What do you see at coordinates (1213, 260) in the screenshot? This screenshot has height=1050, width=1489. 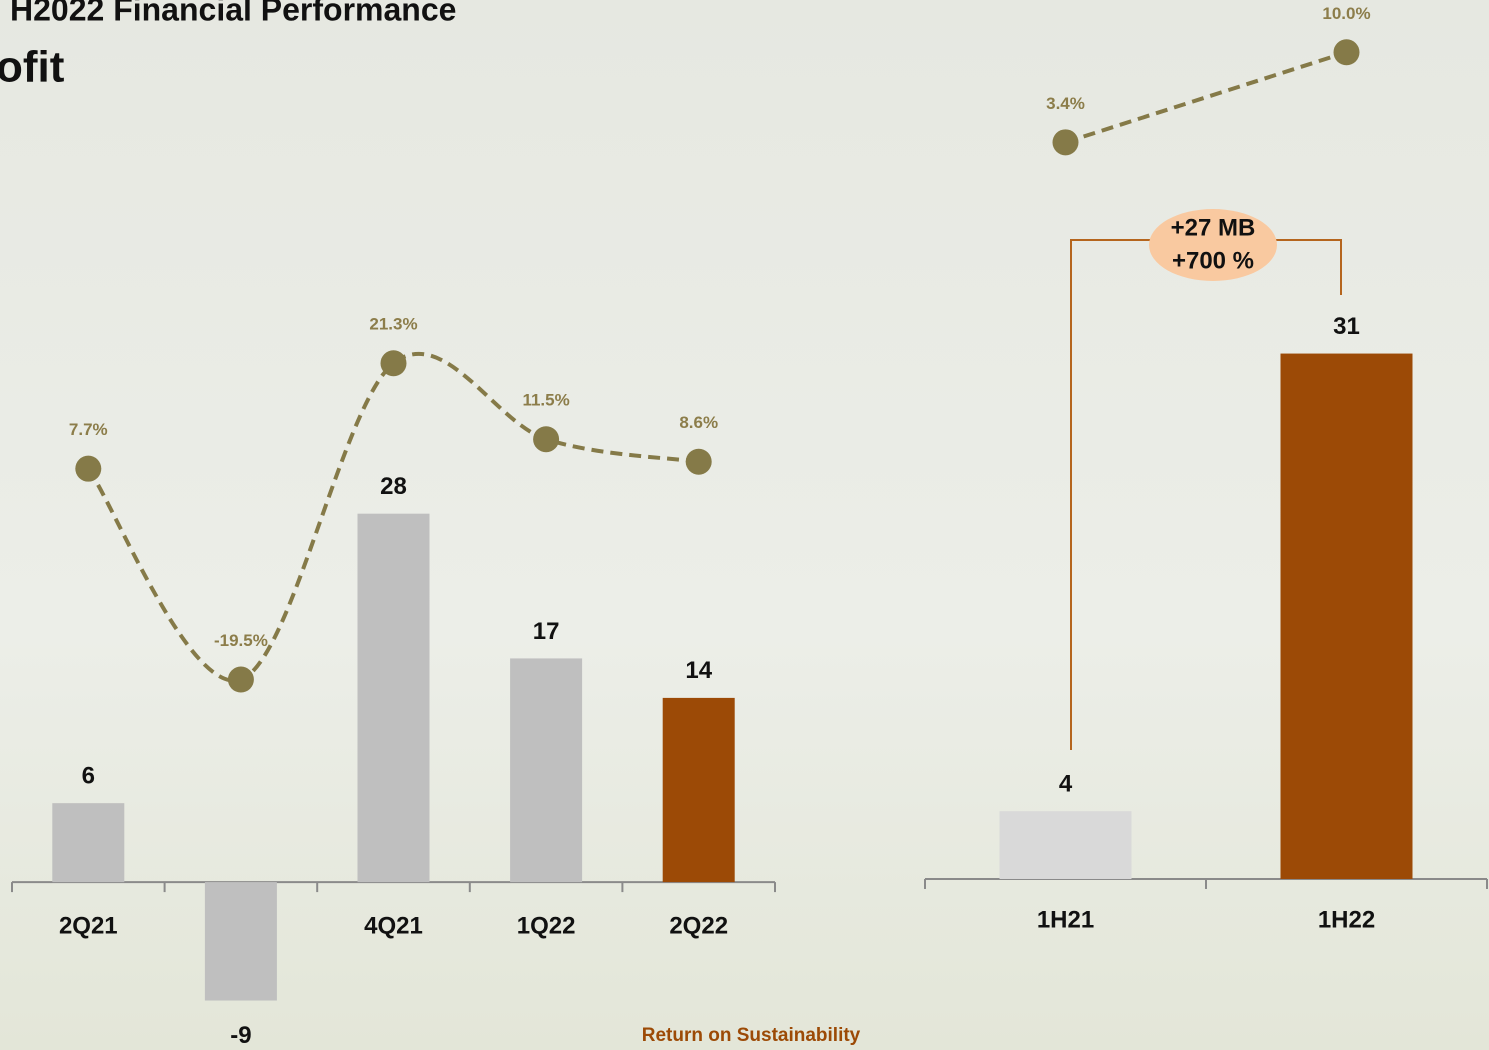 I see `annotation-text: +700 %` at bounding box center [1213, 260].